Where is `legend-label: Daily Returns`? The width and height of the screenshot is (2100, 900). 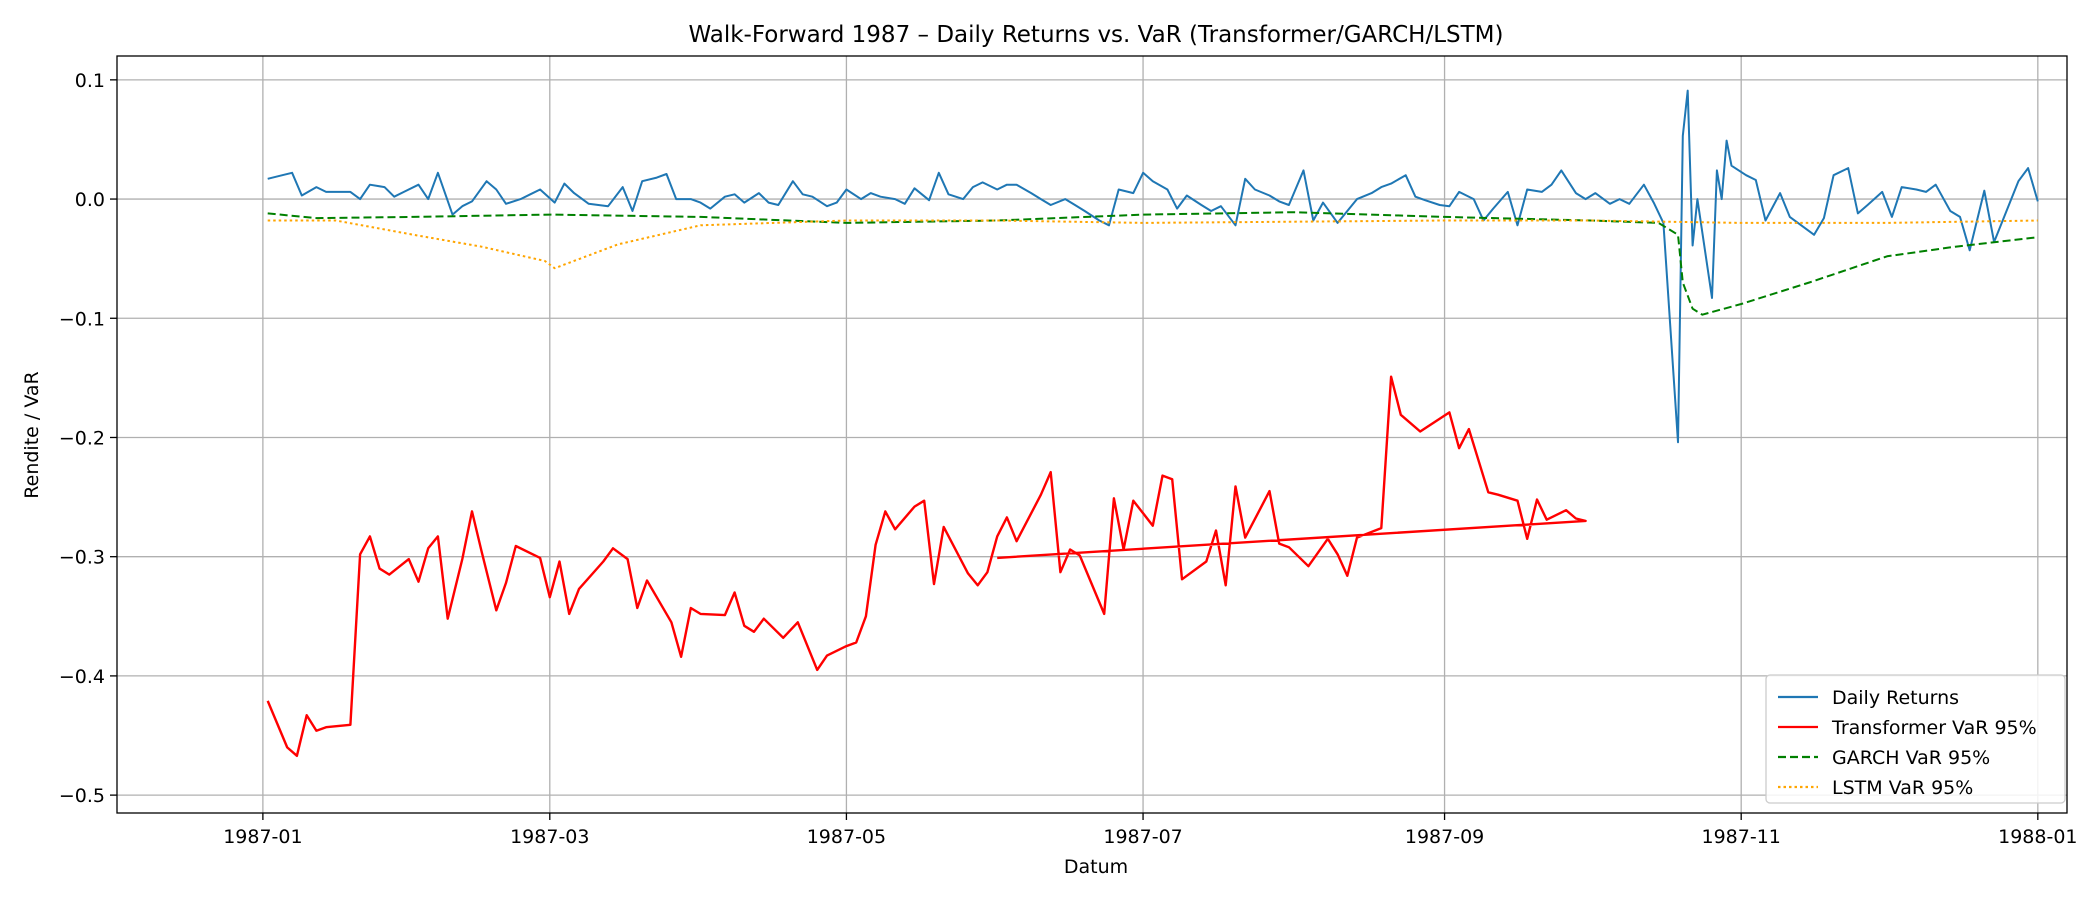 legend-label: Daily Returns is located at coordinates (1895, 698).